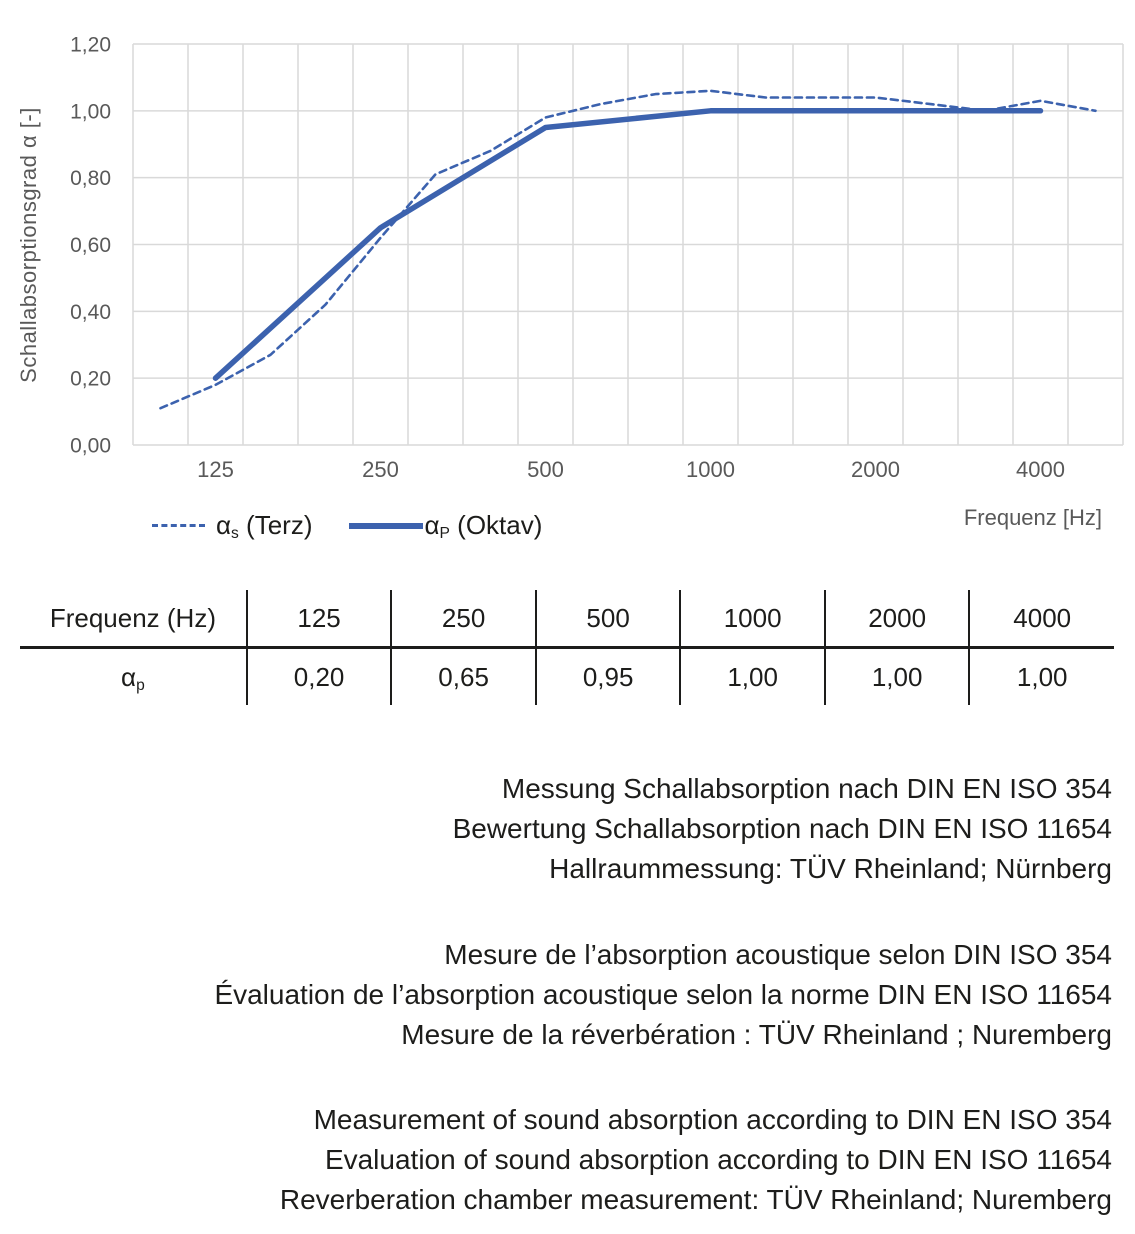 Image resolution: width=1135 pixels, height=1234 pixels. I want to click on table-header-row: Frequenz (Hz) 125 250 500 1000 2000 4000, so click(567, 619).